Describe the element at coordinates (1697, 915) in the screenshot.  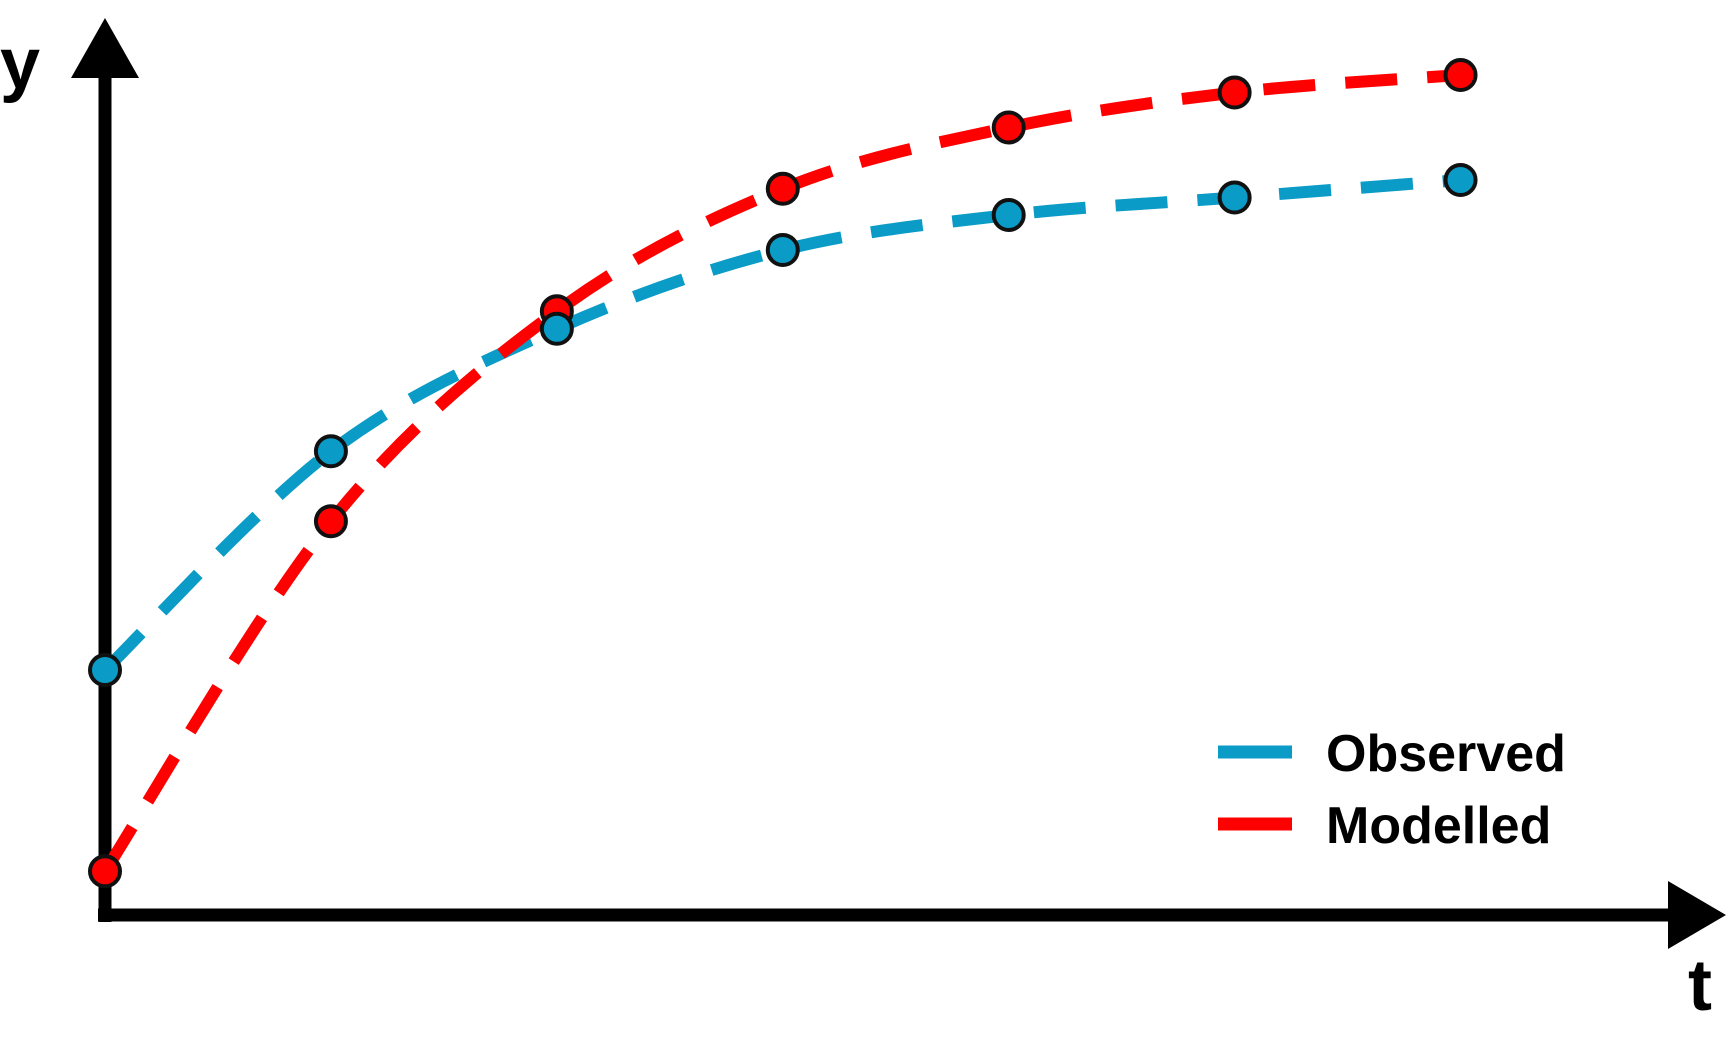
I see `x-axis-arrowhead` at that location.